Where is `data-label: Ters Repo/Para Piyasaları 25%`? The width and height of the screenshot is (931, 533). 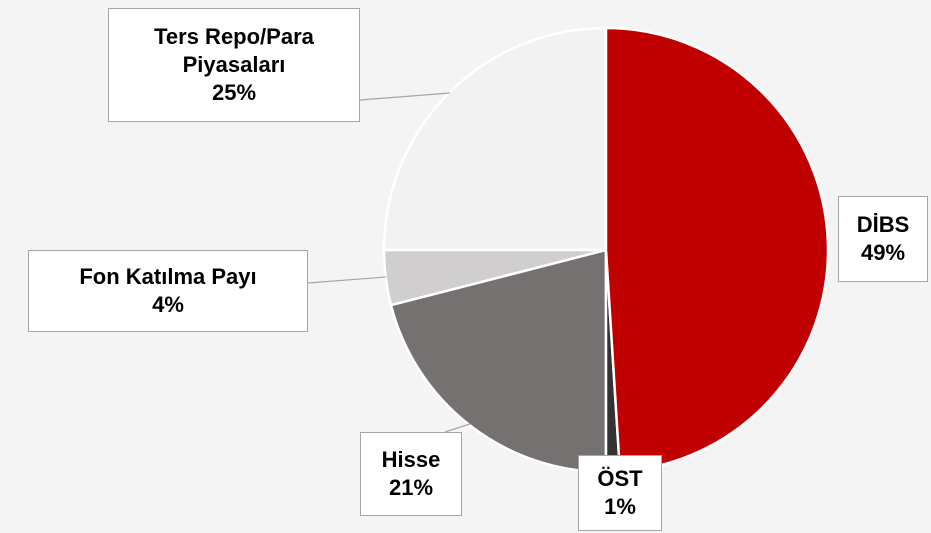
data-label: Ters Repo/Para Piyasaları 25% is located at coordinates (234, 65).